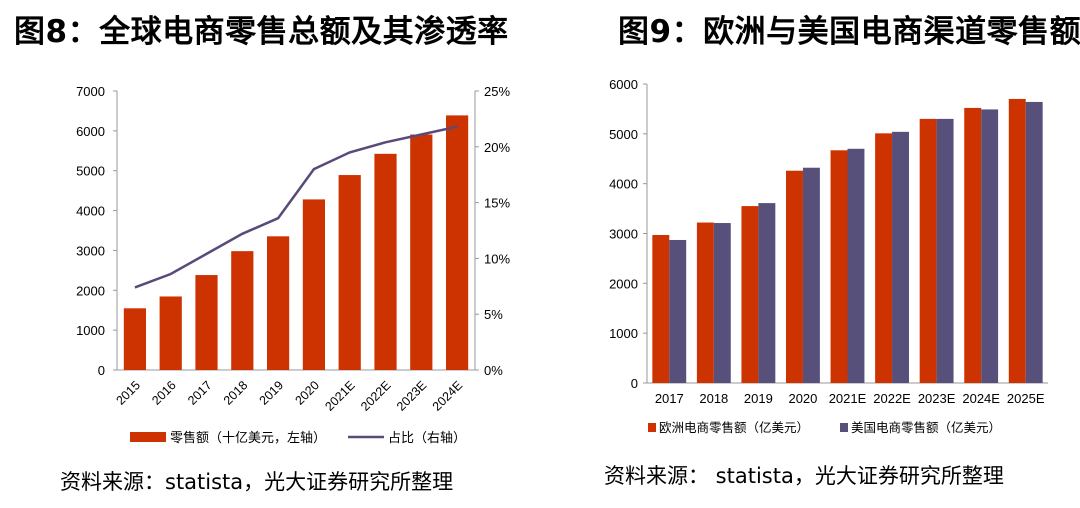  Describe the element at coordinates (90, 290) in the screenshot. I see `left-tick-label: 2000` at that location.